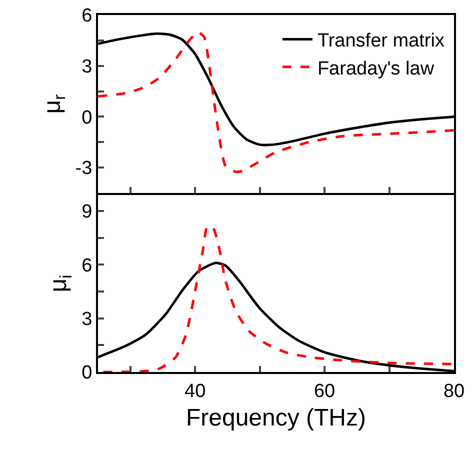 This screenshot has width=473, height=449. Describe the element at coordinates (375, 69) in the screenshot. I see `legend-label: Faraday's law` at that location.